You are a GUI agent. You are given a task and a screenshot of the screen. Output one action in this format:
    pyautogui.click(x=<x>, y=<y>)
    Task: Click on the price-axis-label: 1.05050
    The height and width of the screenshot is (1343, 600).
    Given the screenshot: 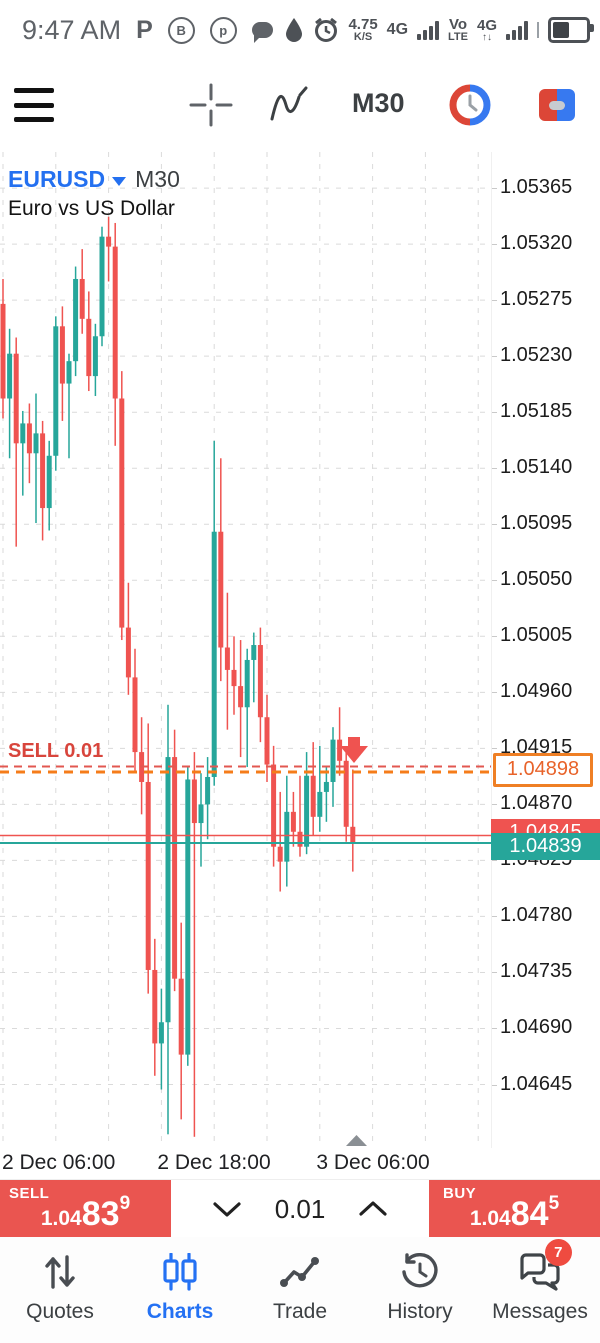 What is the action you would take?
    pyautogui.click(x=536, y=579)
    